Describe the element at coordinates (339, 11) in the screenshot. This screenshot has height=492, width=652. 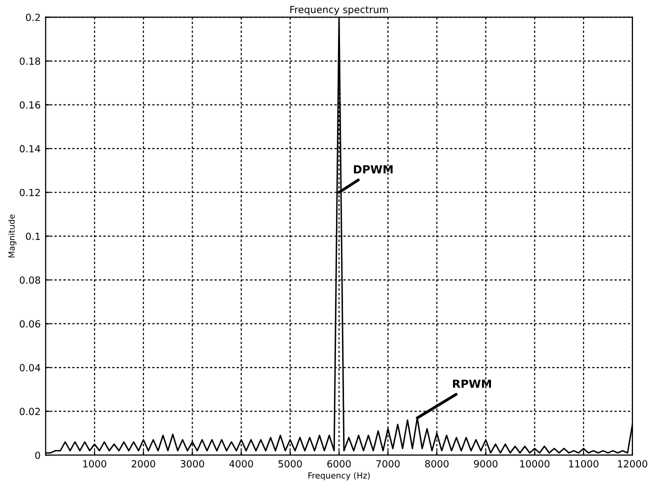
I see `chart-title: Frequency spectrum` at that location.